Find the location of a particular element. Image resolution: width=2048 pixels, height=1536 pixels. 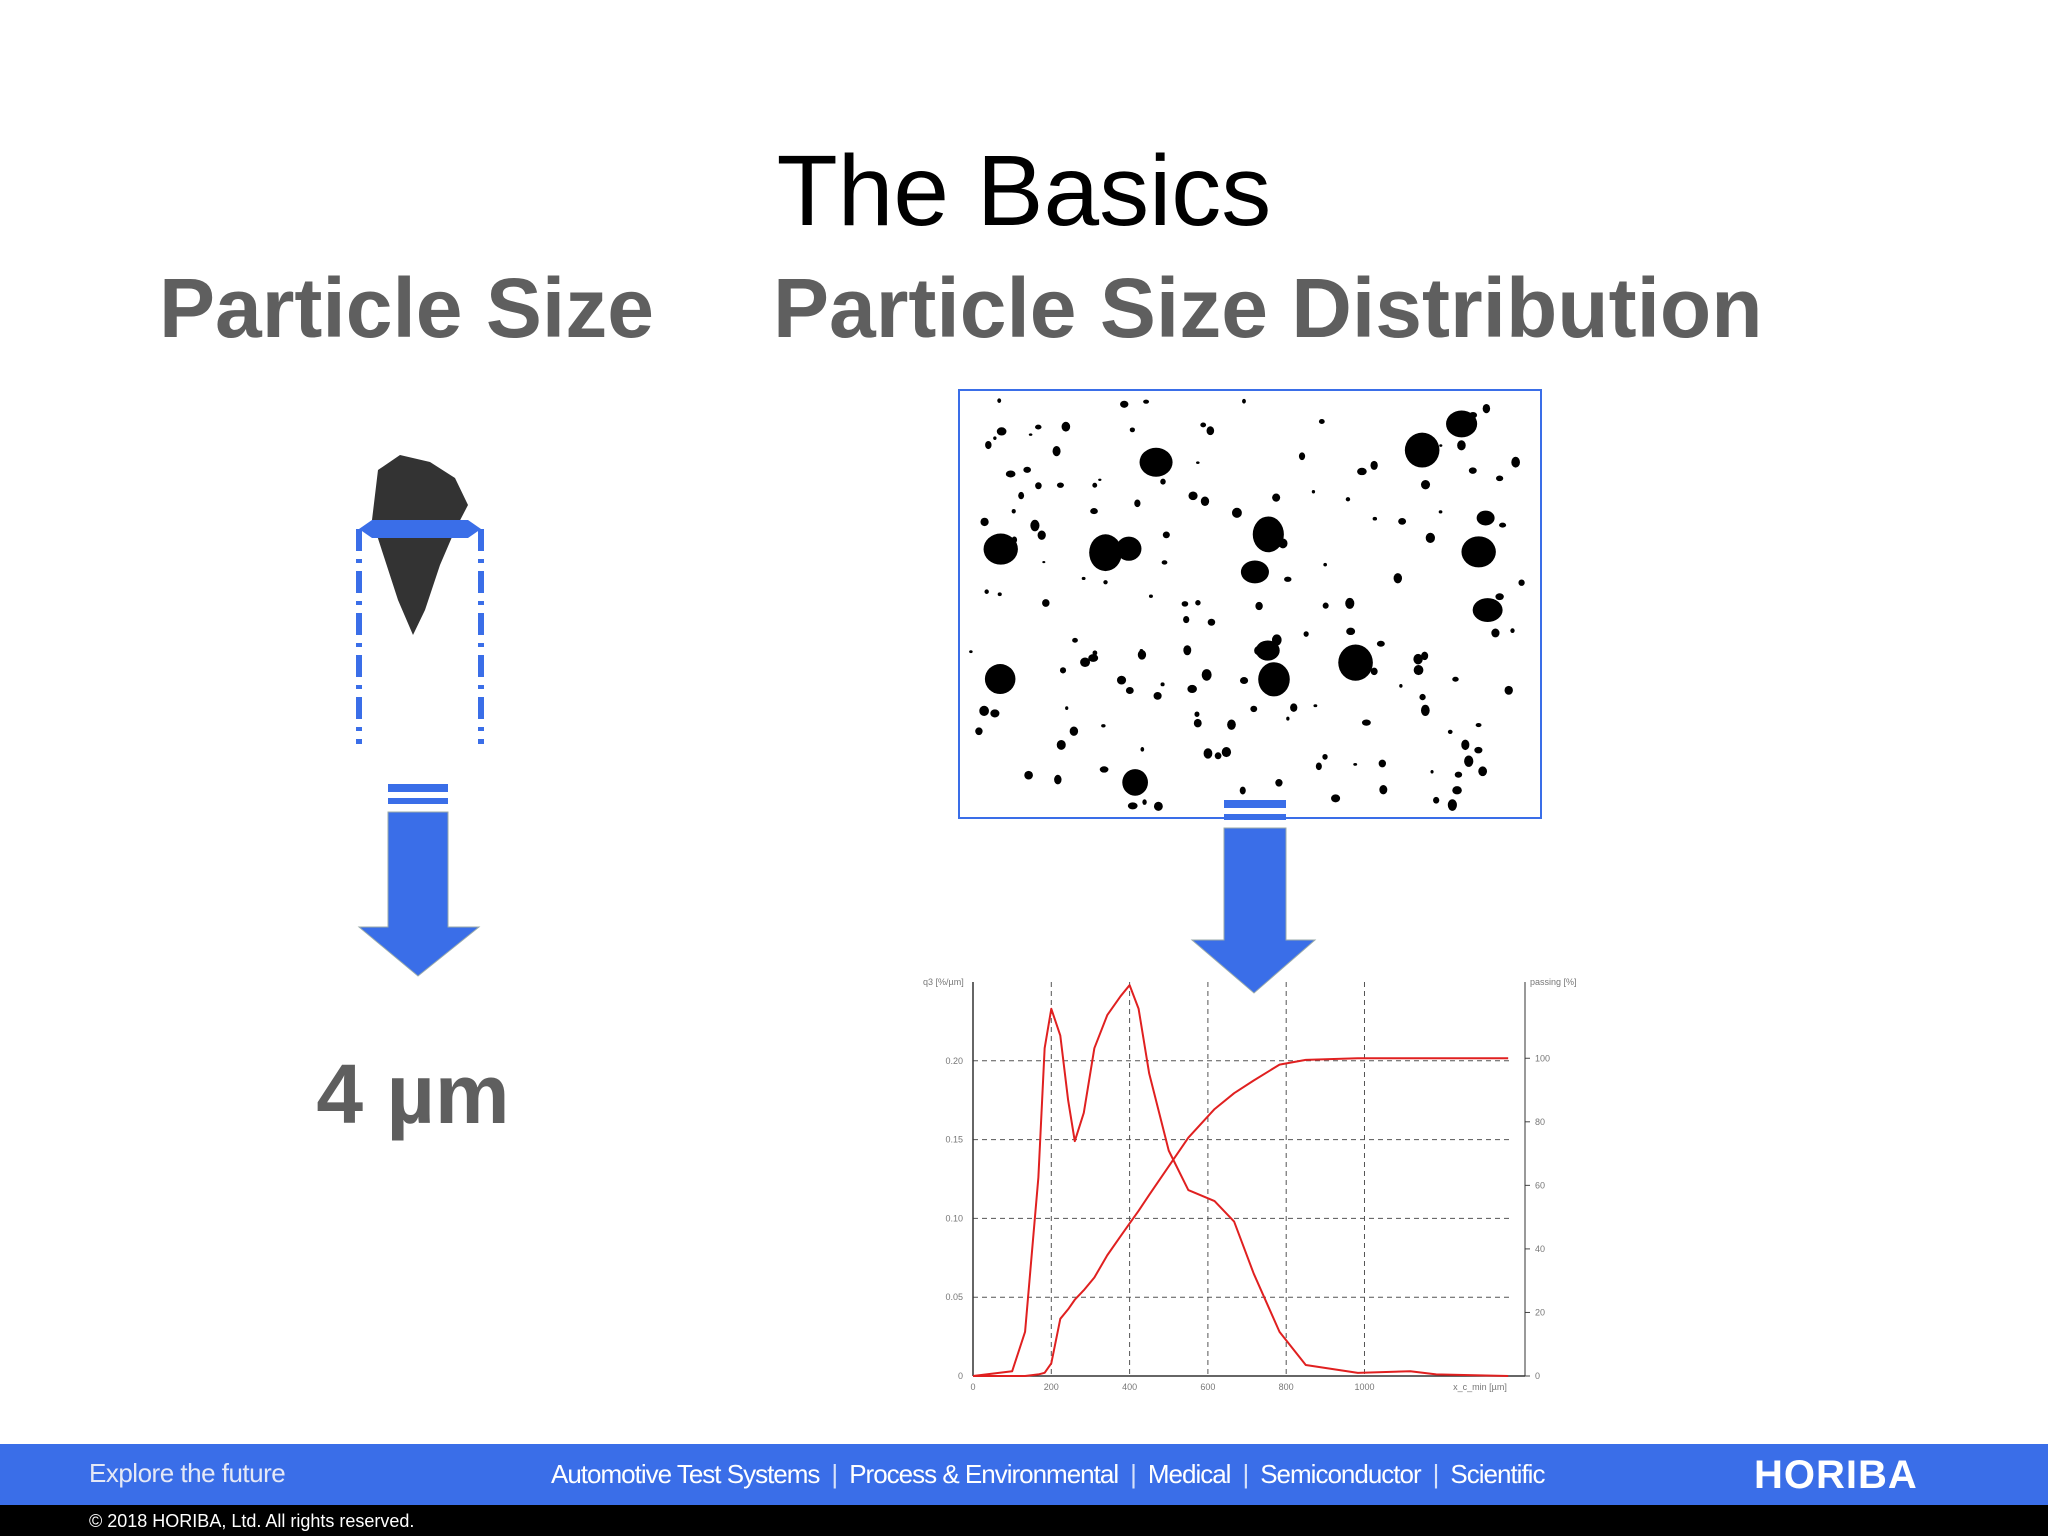

brand-logo: HORIBA is located at coordinates (1836, 1475).